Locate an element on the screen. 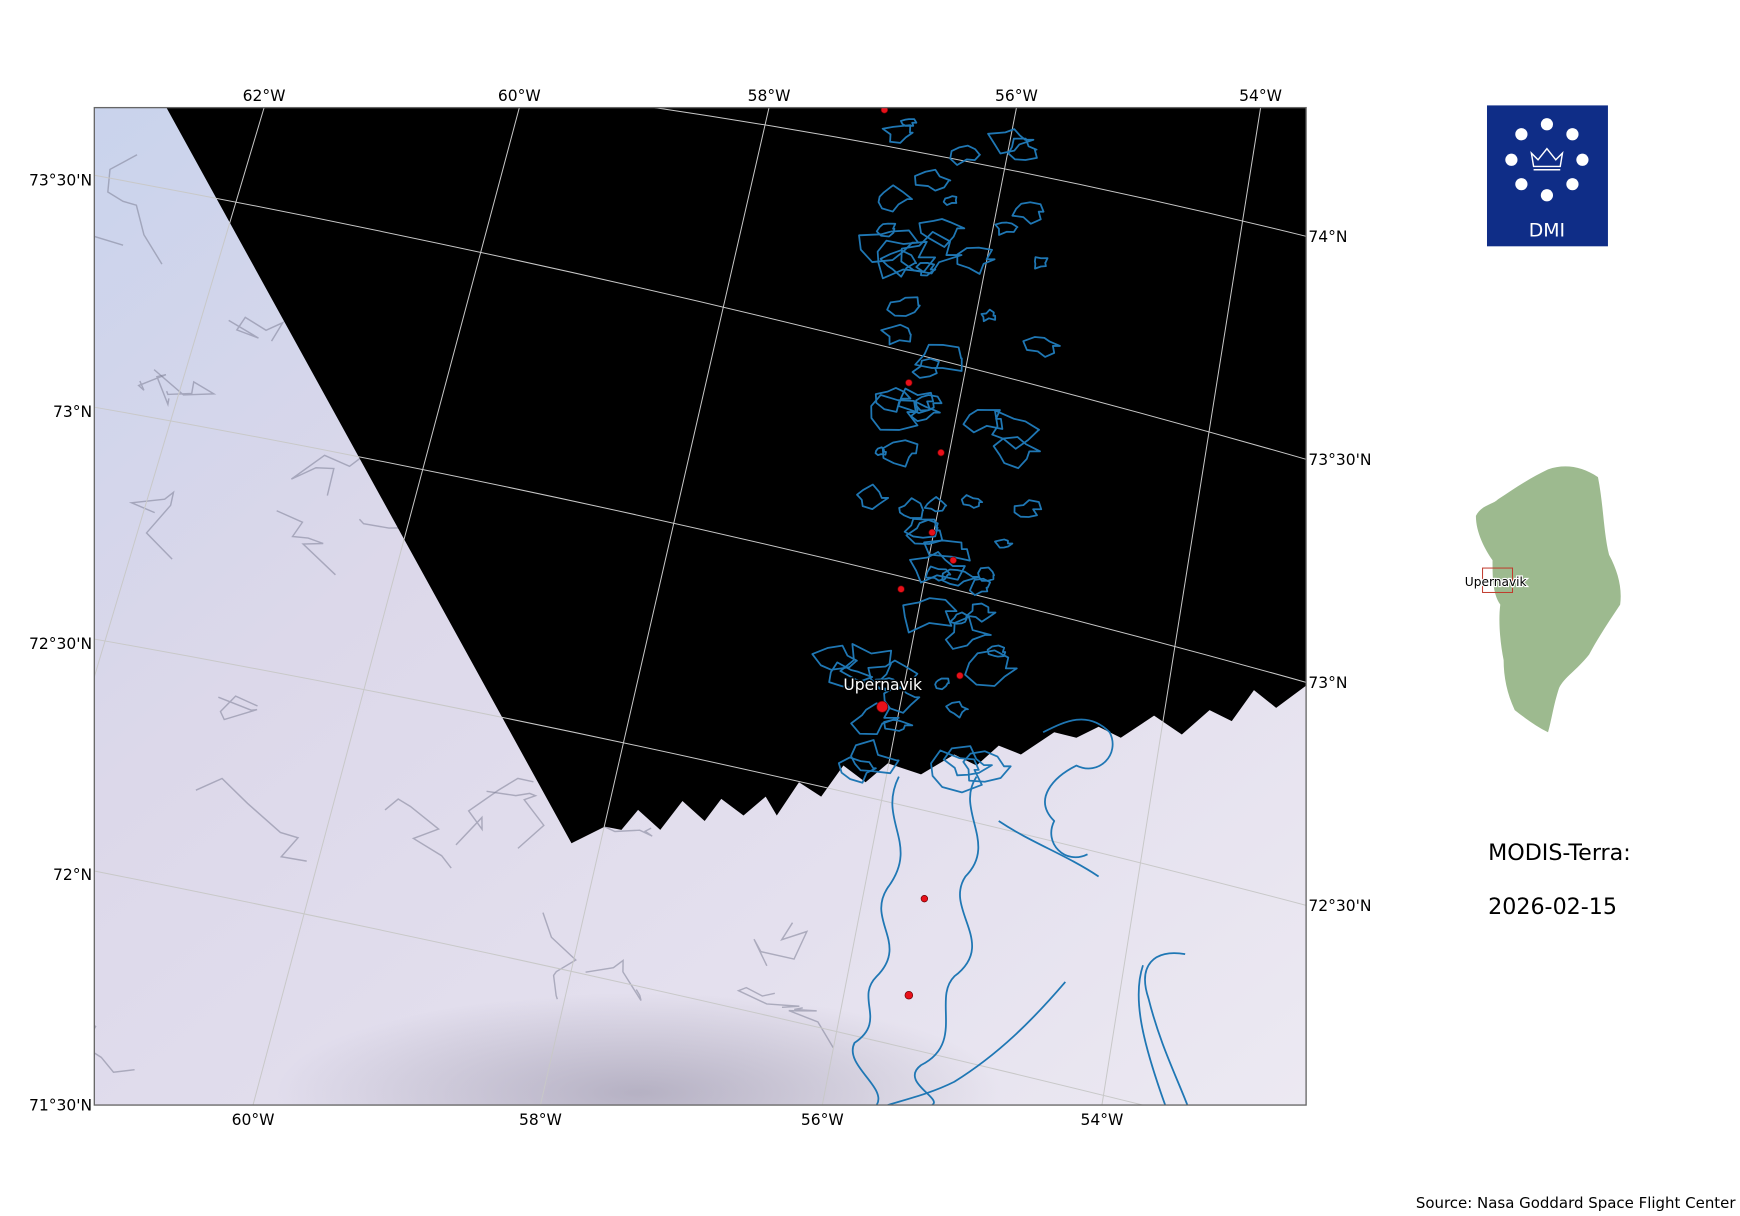 The image size is (1740, 1216). fjord-east is located at coordinates (1163, 1029).